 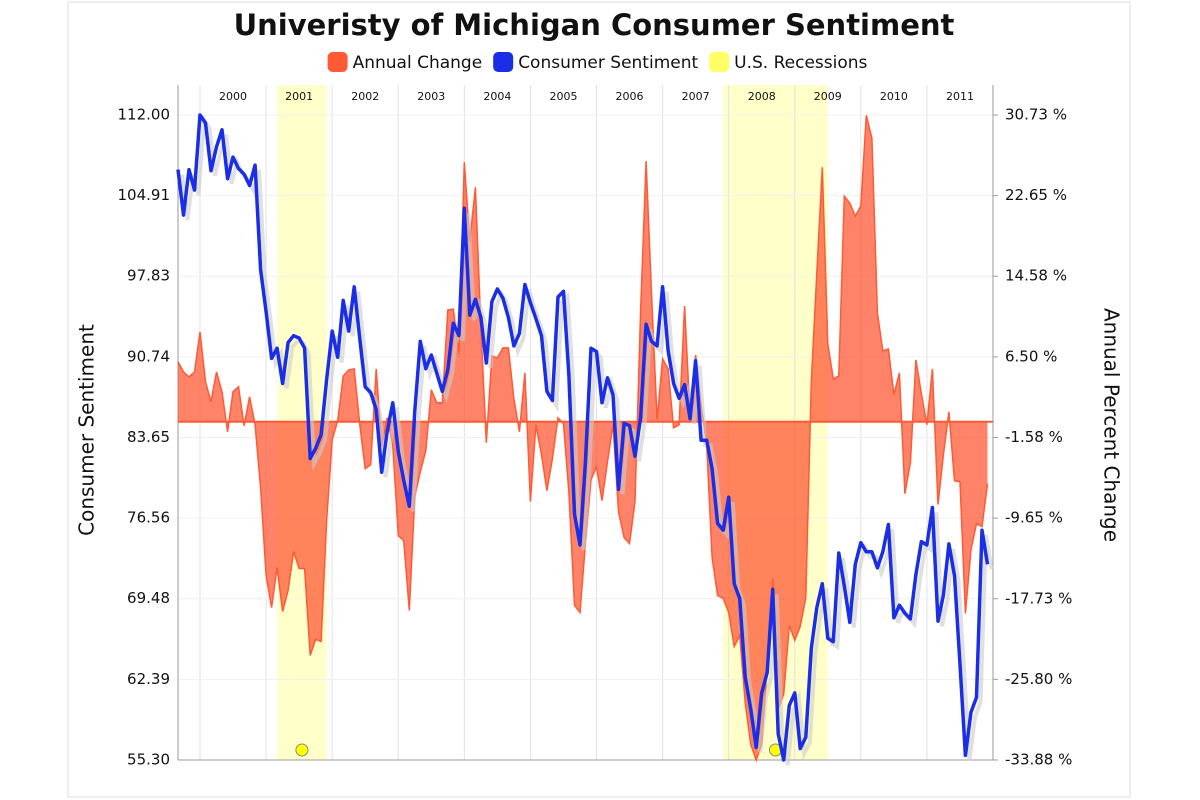 I want to click on x-tick-label: 2010, so click(x=894, y=96).